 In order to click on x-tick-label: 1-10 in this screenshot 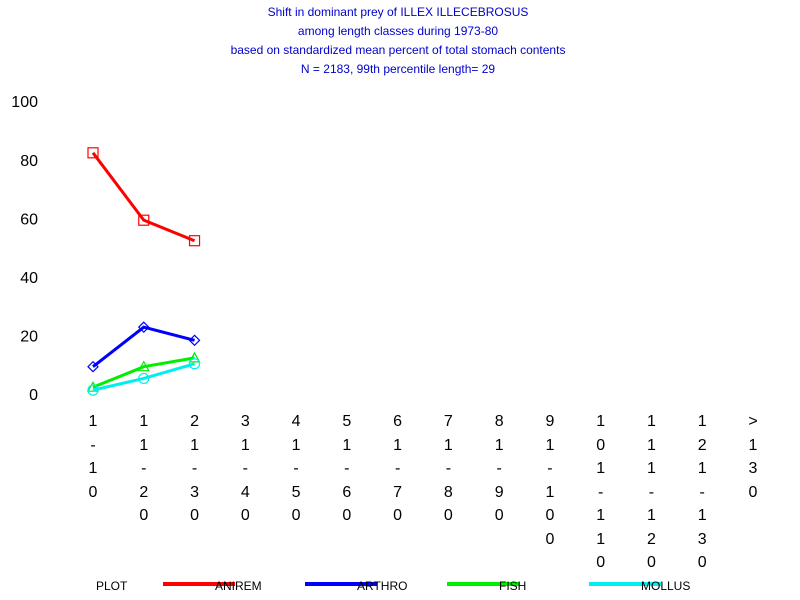, I will do `click(93, 457)`.